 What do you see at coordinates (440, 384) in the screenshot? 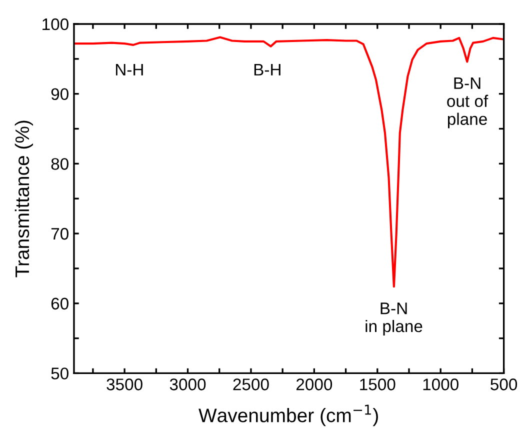
I see `x-tick-label: 1000` at bounding box center [440, 384].